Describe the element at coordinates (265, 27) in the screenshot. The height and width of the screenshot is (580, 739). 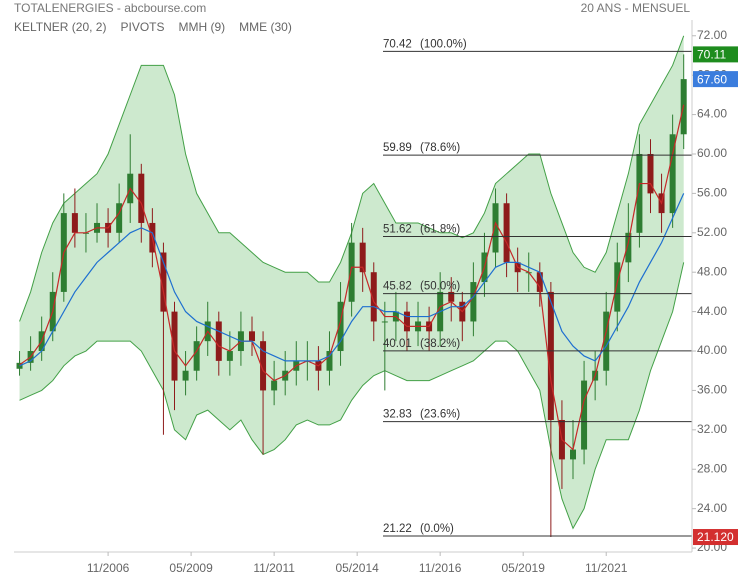
I see `legend-entry: MME (30)` at that location.